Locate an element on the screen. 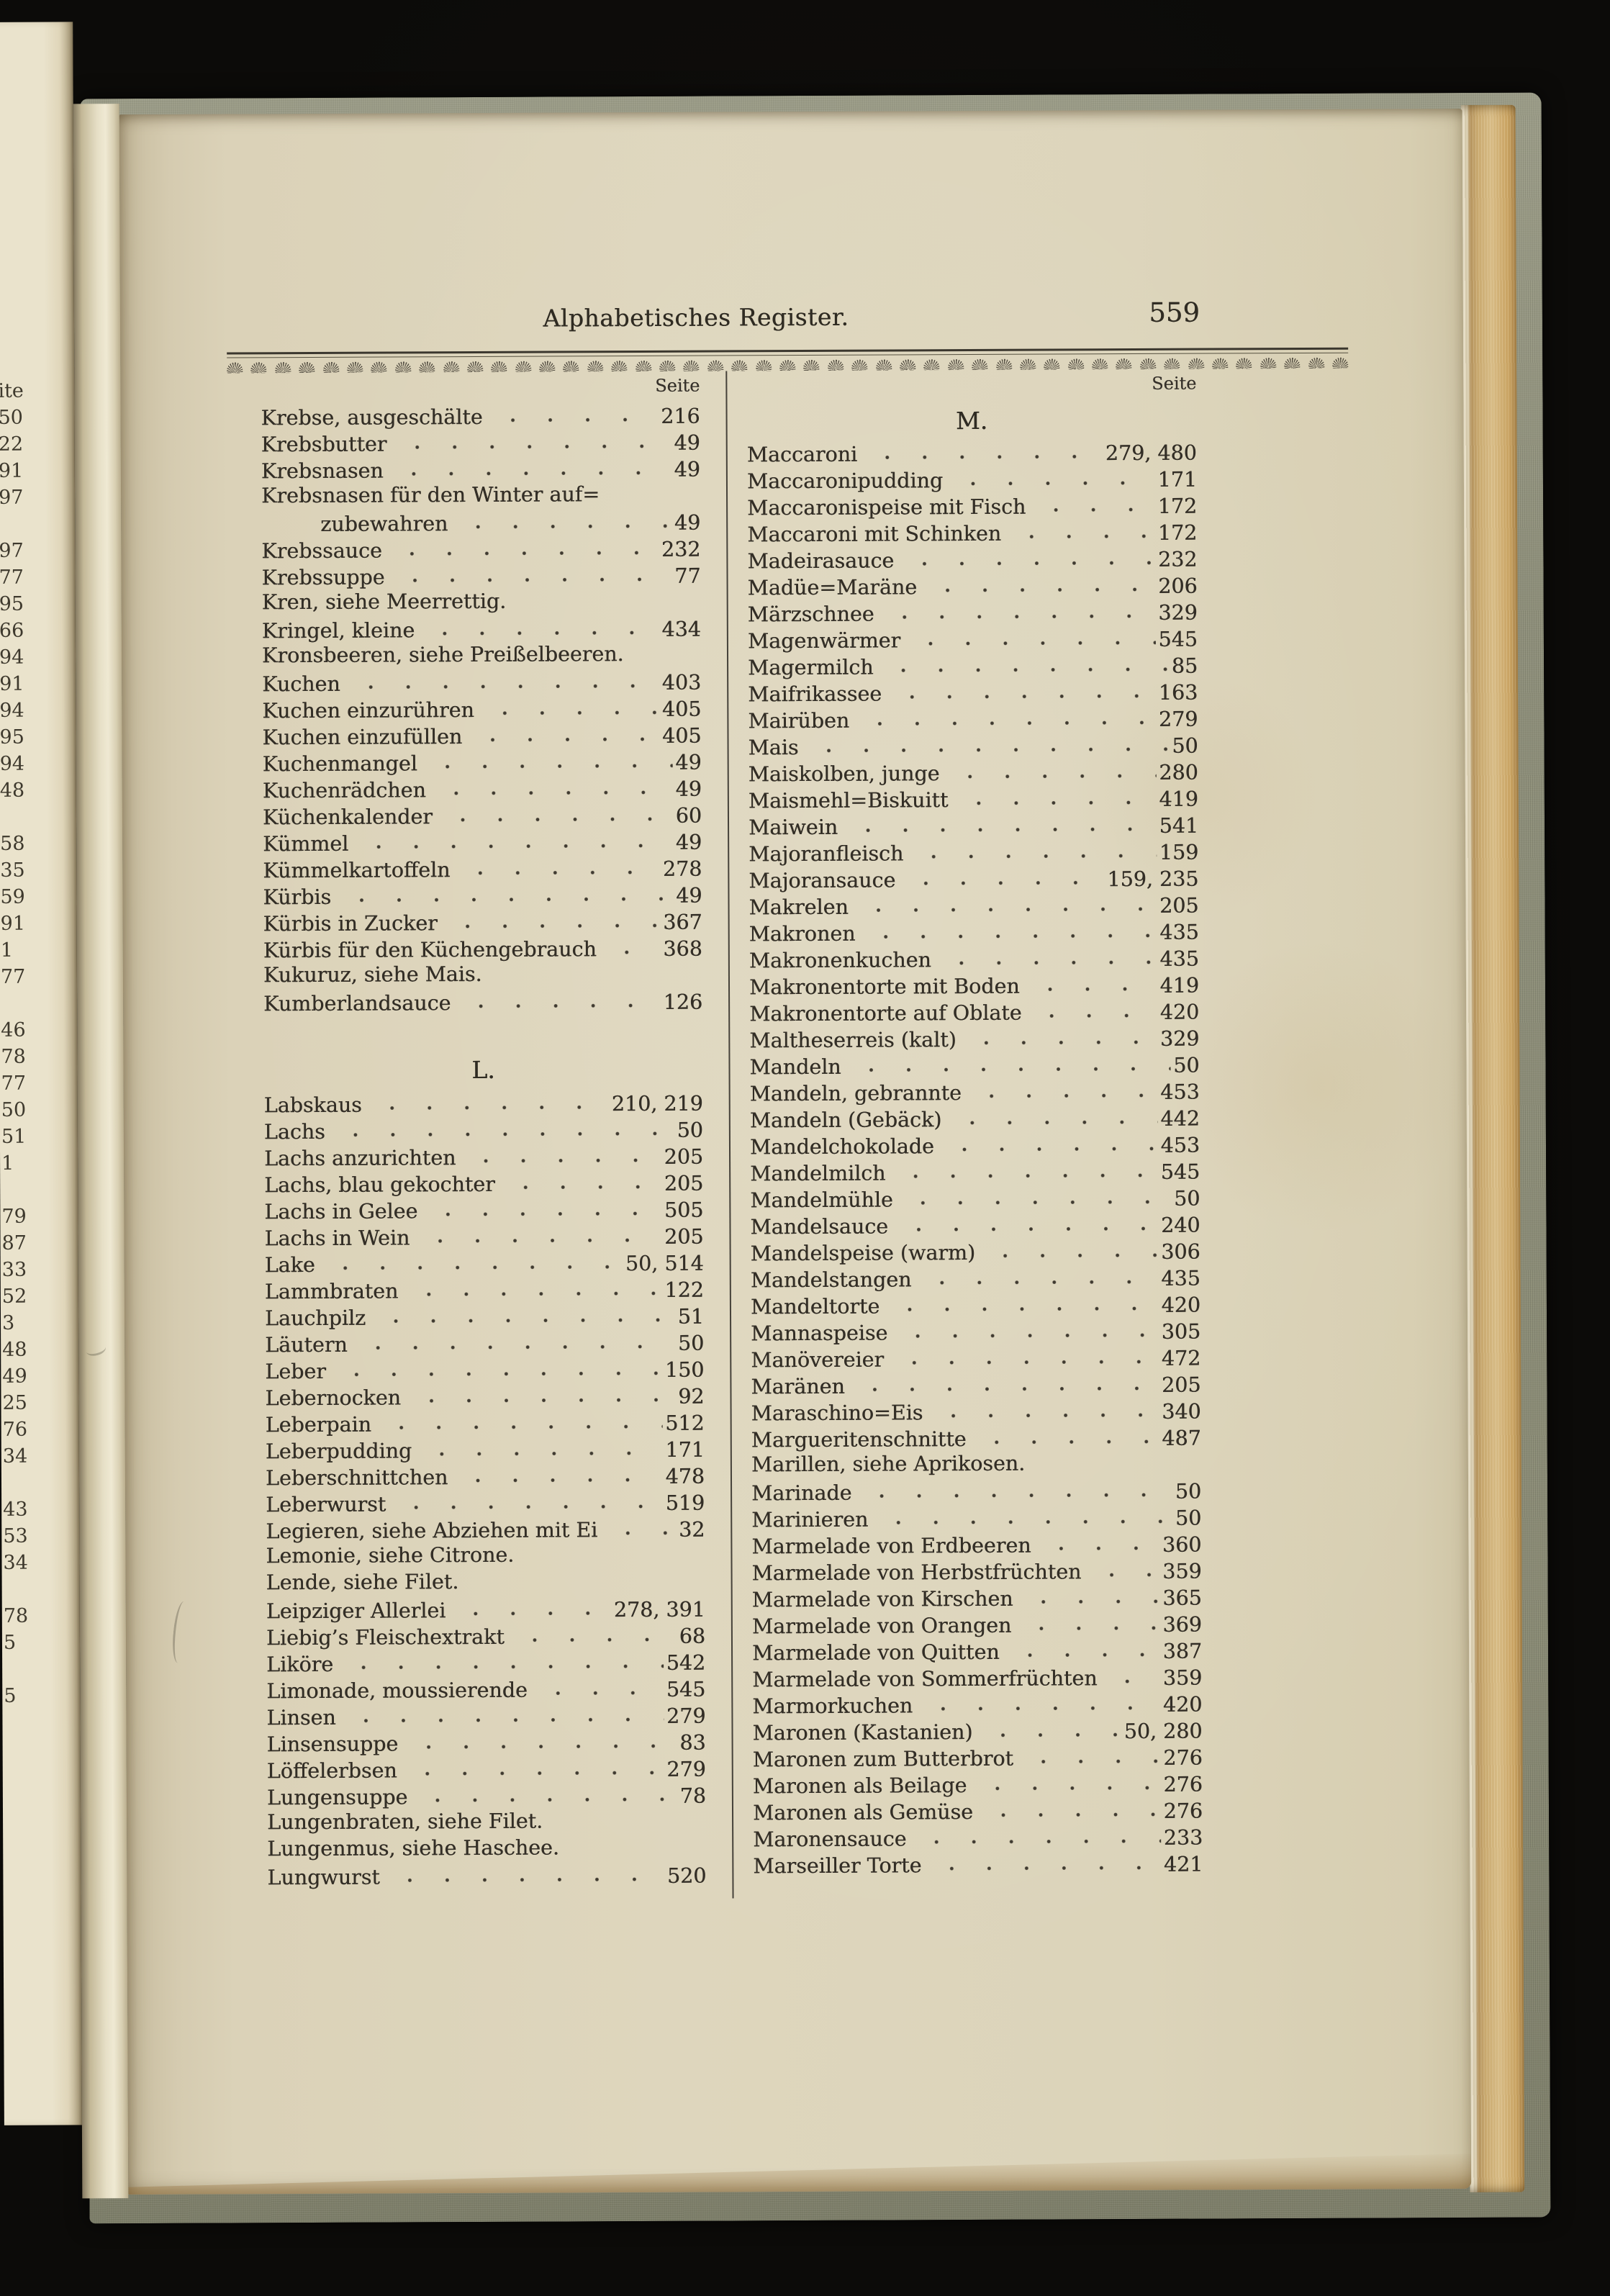 This screenshot has height=2296, width=1610. entry-text: Kürbis für den Küchengebrauch is located at coordinates (430, 950).